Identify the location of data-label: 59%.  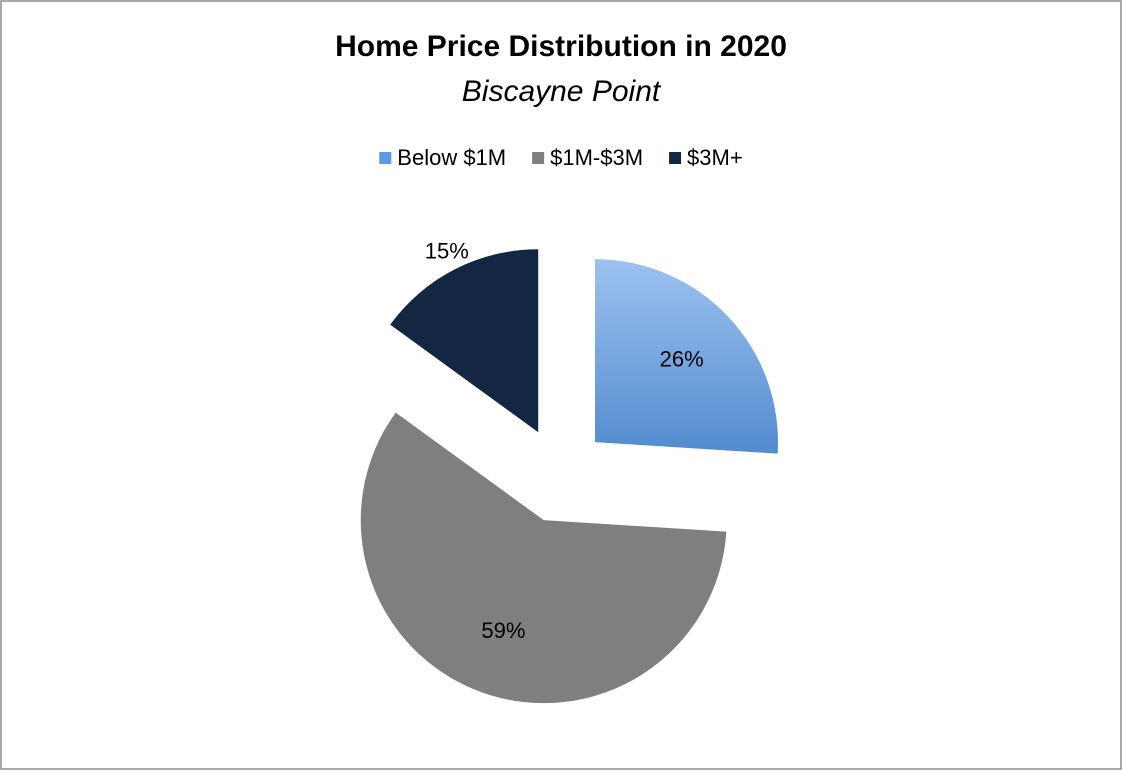
(503, 630).